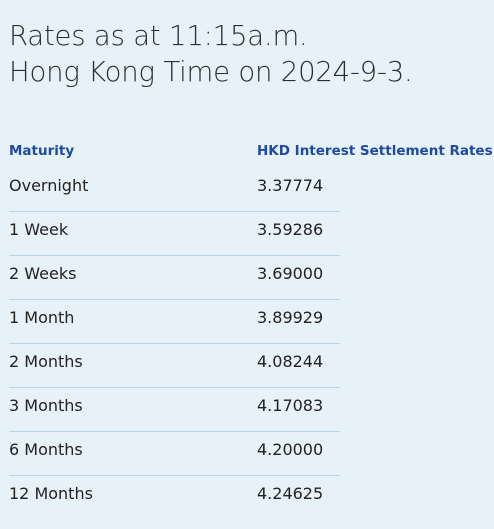  Describe the element at coordinates (42, 317) in the screenshot. I see `maturity-cell: 1 Month` at that location.